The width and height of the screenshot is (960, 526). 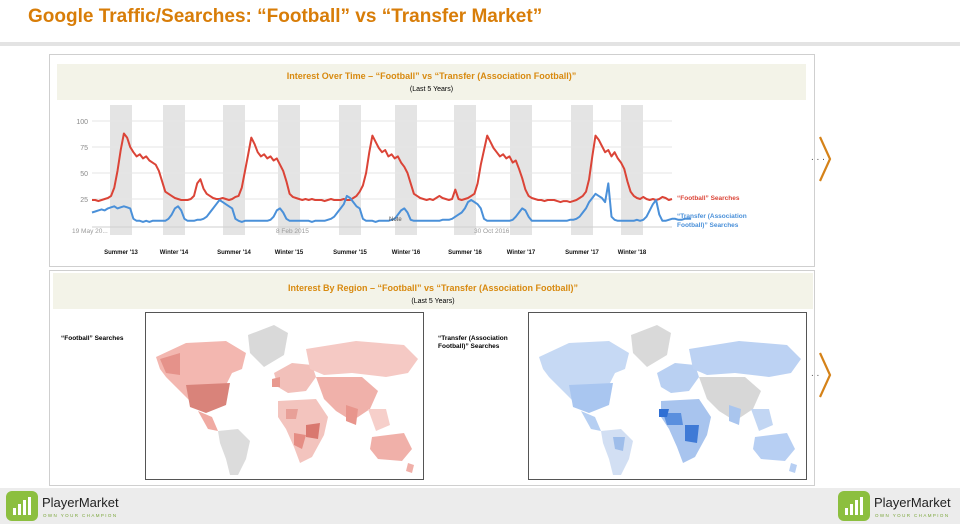 I want to click on y-tick-label: 25, so click(x=84, y=200).